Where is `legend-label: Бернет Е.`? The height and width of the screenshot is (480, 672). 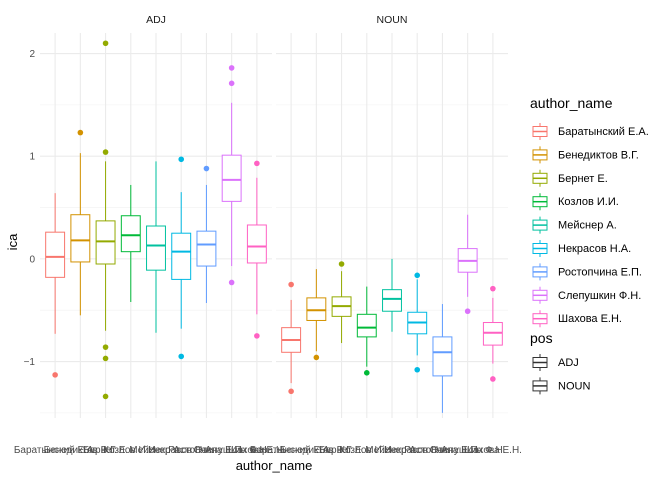
legend-label: Бернет Е. is located at coordinates (583, 179).